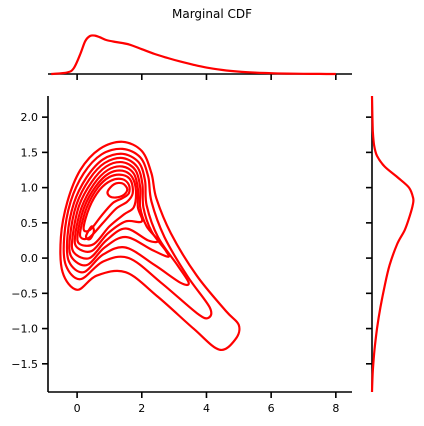 This screenshot has height=426, width=424. I want to click on x-marginal-density-line, so click(193, 55).